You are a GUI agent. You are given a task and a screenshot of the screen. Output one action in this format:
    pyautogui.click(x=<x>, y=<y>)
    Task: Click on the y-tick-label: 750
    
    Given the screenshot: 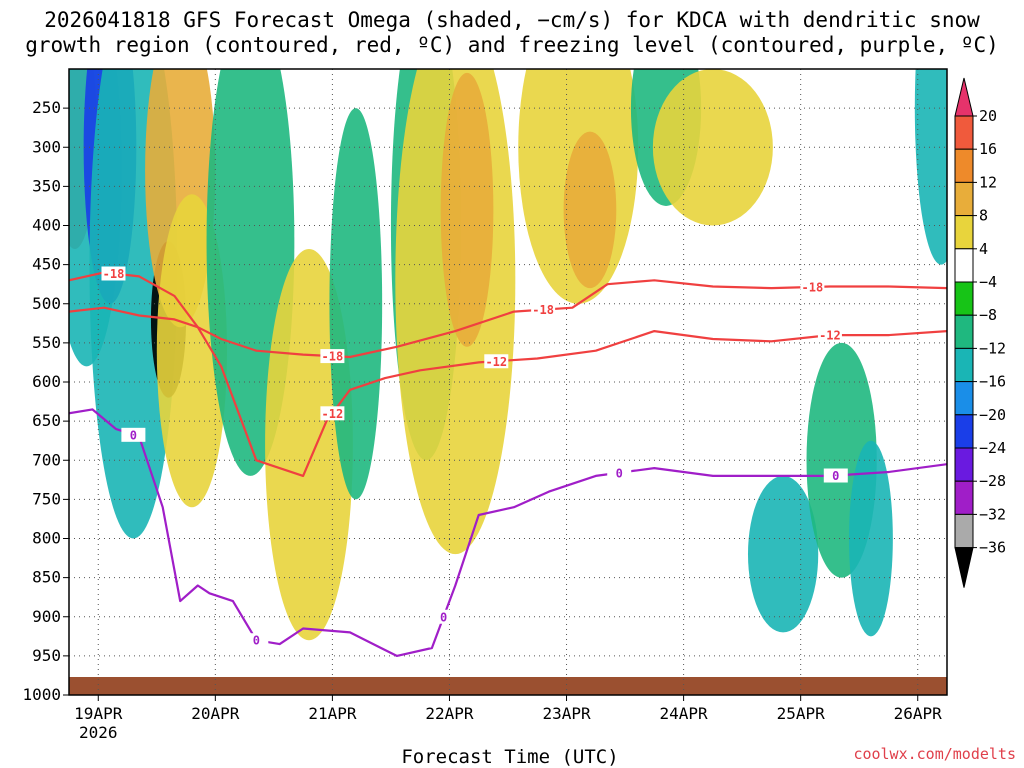 What is the action you would take?
    pyautogui.click(x=46, y=498)
    